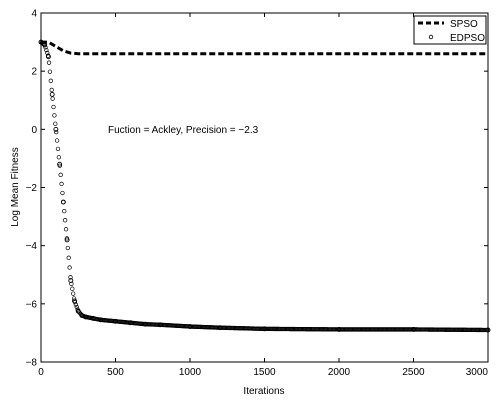 Image resolution: width=496 pixels, height=402 pixels. What do you see at coordinates (32, 304) in the screenshot?
I see `y-tick-label: −6` at bounding box center [32, 304].